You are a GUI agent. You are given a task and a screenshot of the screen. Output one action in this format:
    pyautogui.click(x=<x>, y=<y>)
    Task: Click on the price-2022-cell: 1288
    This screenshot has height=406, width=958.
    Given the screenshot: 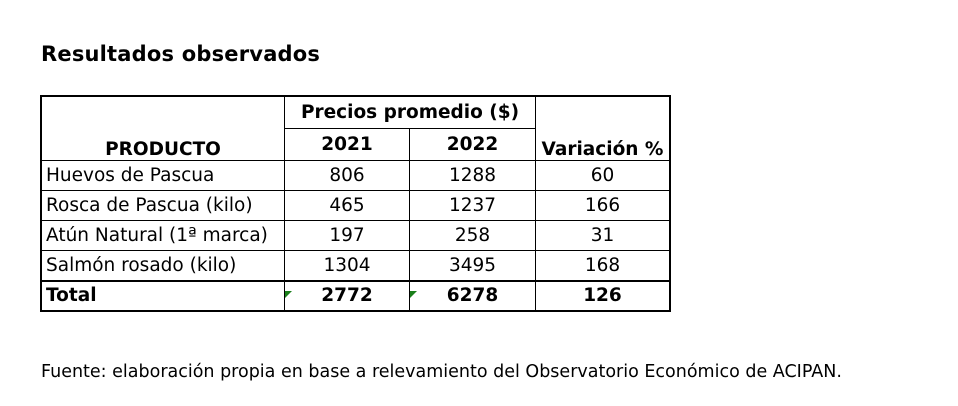 What is the action you would take?
    pyautogui.click(x=472, y=175)
    